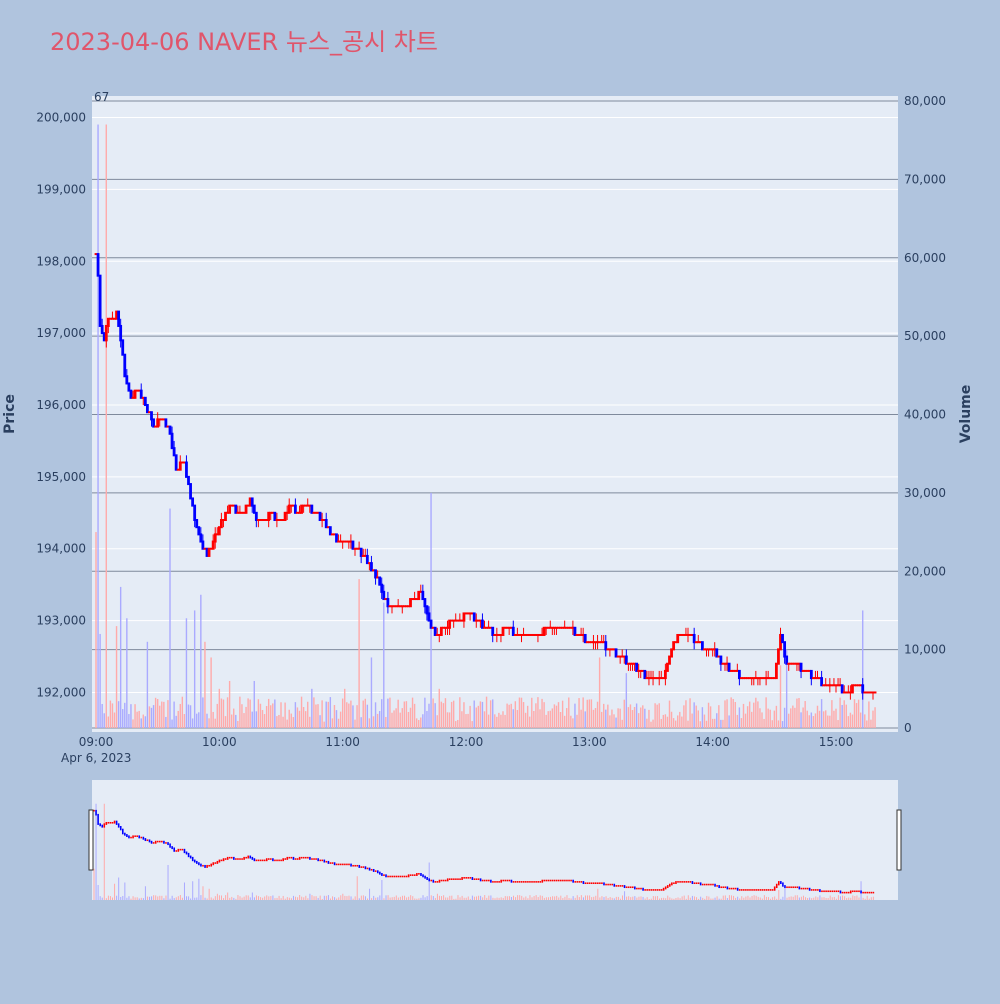 The width and height of the screenshot is (1000, 1004). Describe the element at coordinates (589, 742) in the screenshot. I see `time-tick-label: 13:00` at that location.